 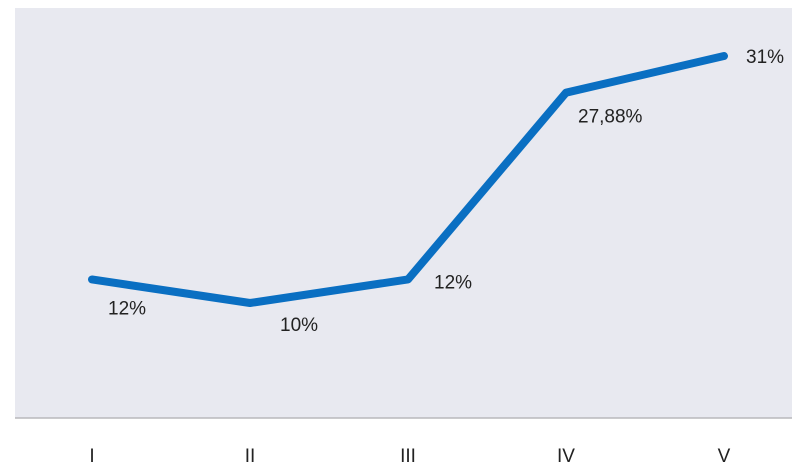 What do you see at coordinates (250, 456) in the screenshot?
I see `x-tick-label: II` at bounding box center [250, 456].